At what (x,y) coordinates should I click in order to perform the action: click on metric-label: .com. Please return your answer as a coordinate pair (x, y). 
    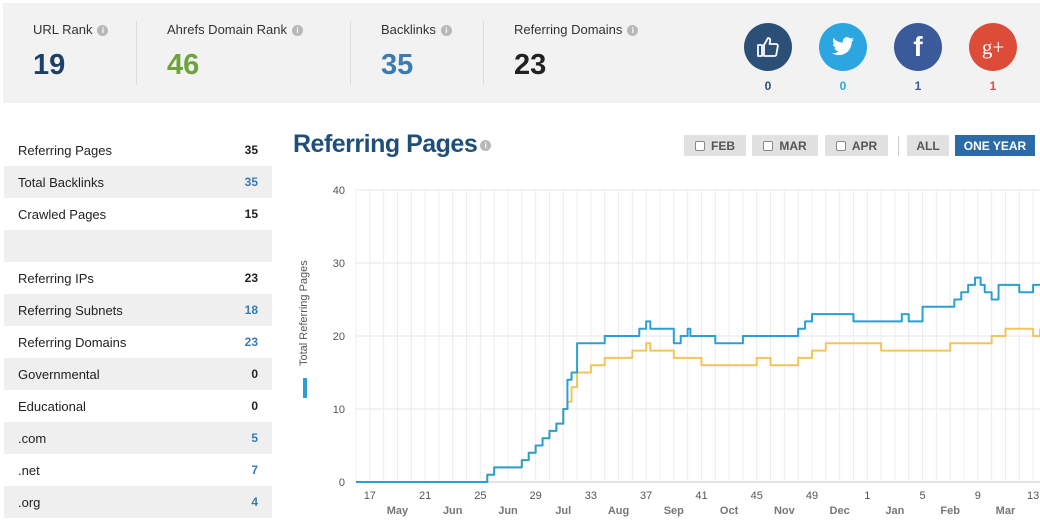
    Looking at the image, I should click on (32, 438).